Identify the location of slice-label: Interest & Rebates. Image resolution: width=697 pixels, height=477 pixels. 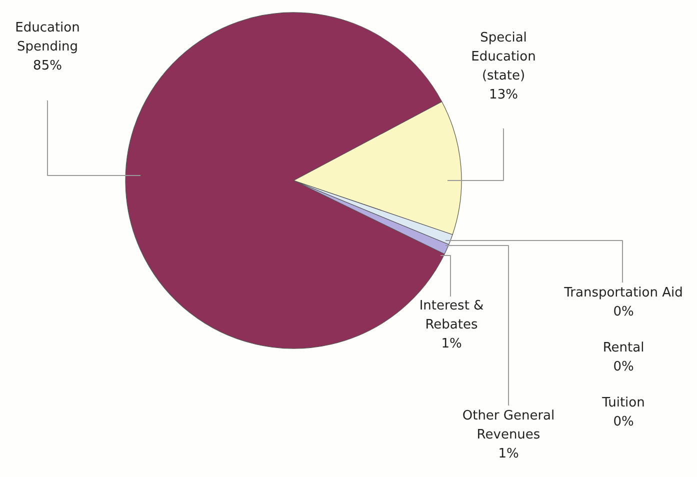
(451, 315).